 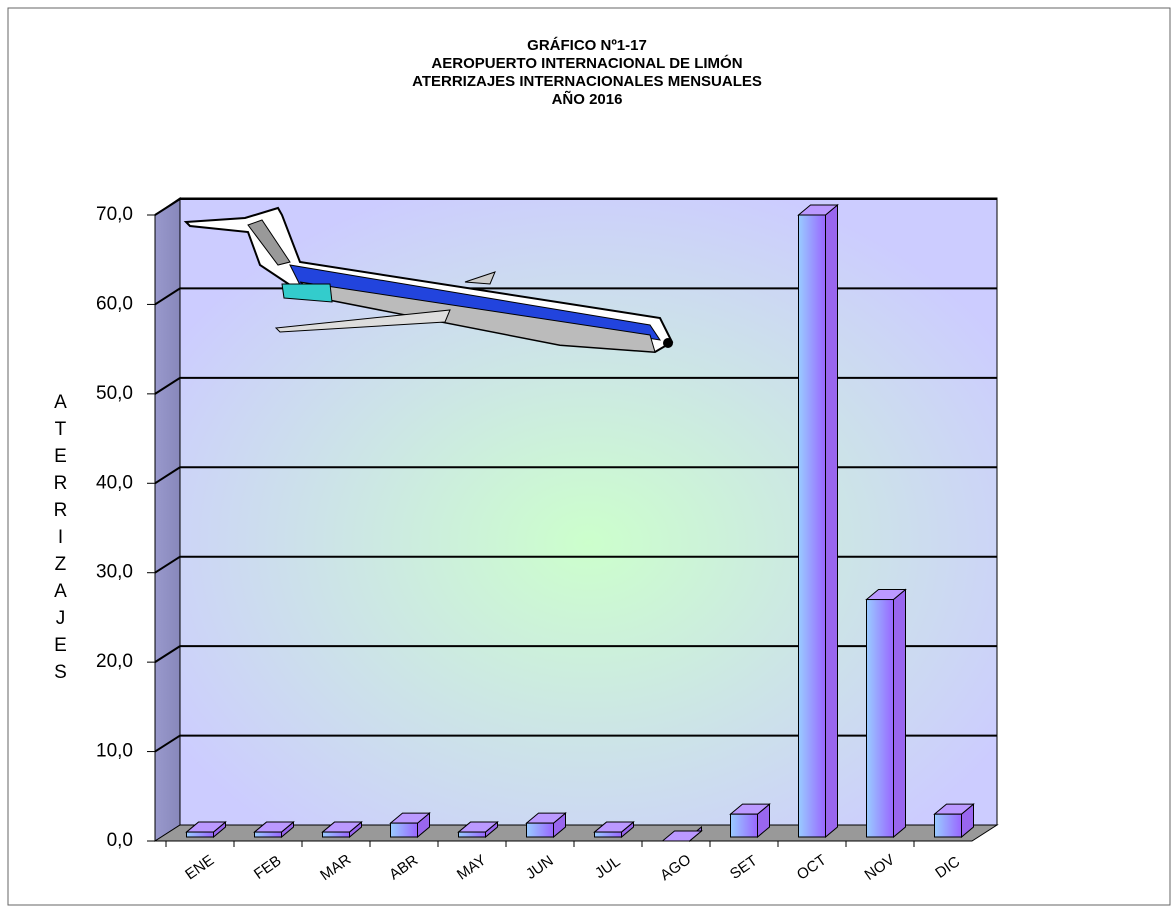 What do you see at coordinates (682, 836) in the screenshot?
I see `bar-top` at bounding box center [682, 836].